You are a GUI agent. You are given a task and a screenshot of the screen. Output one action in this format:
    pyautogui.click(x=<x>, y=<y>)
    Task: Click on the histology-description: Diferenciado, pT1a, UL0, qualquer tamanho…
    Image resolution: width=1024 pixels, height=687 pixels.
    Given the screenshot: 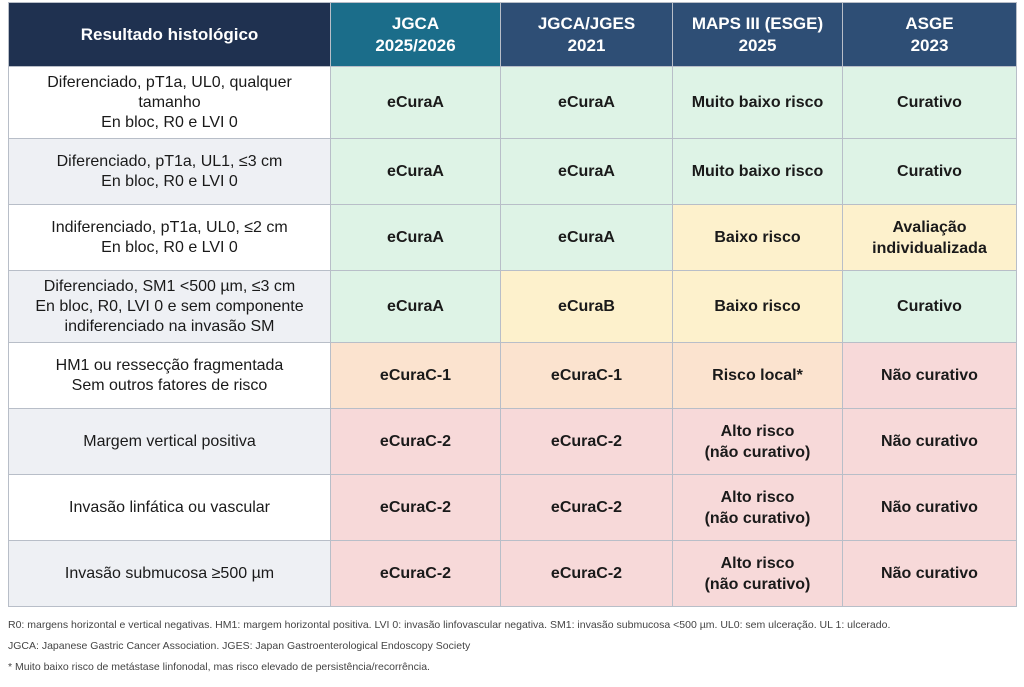 What is the action you would take?
    pyautogui.click(x=169, y=102)
    